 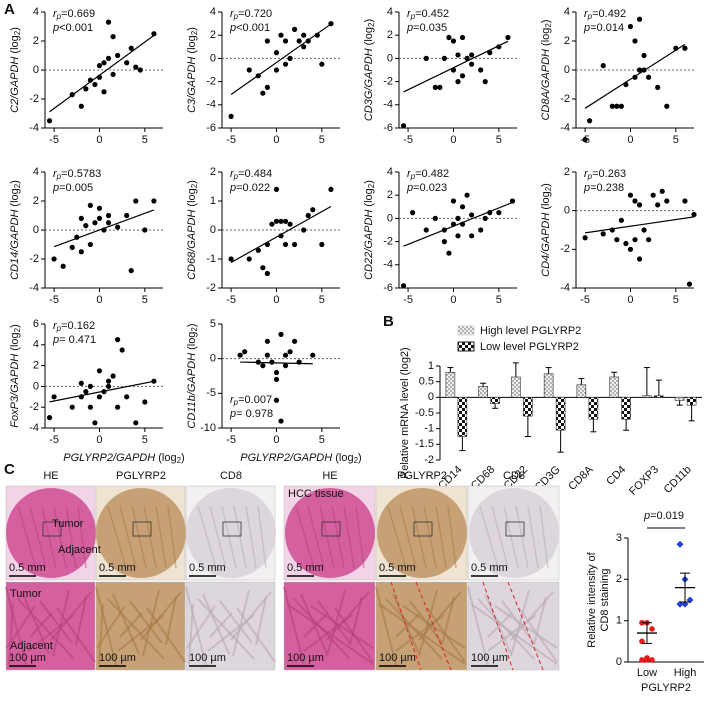 What do you see at coordinates (192, 230) in the screenshot?
I see `y-axis-label: CD68/GAPDH (log2)` at bounding box center [192, 230].